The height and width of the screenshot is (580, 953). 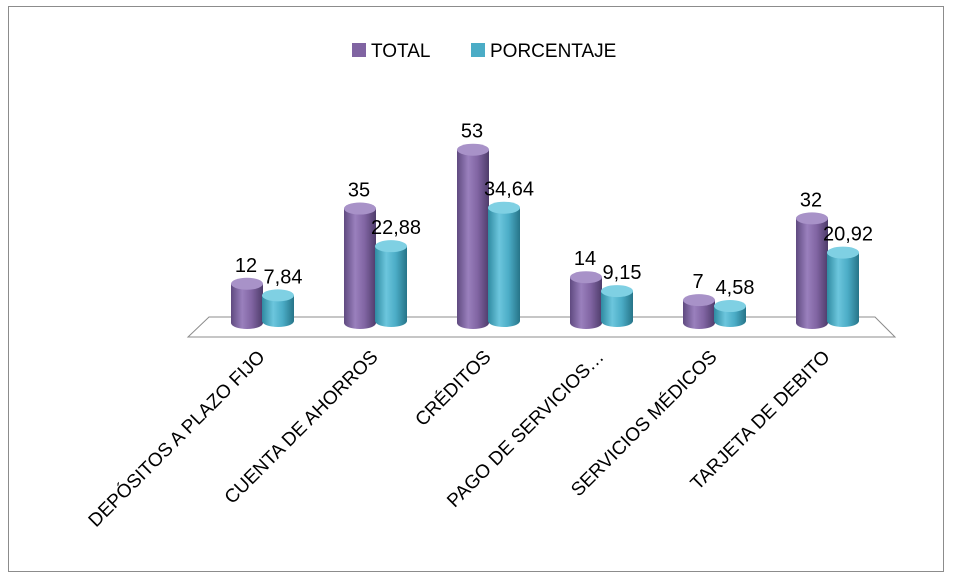 What do you see at coordinates (697, 282) in the screenshot?
I see `data-label-total-4: 7` at bounding box center [697, 282].